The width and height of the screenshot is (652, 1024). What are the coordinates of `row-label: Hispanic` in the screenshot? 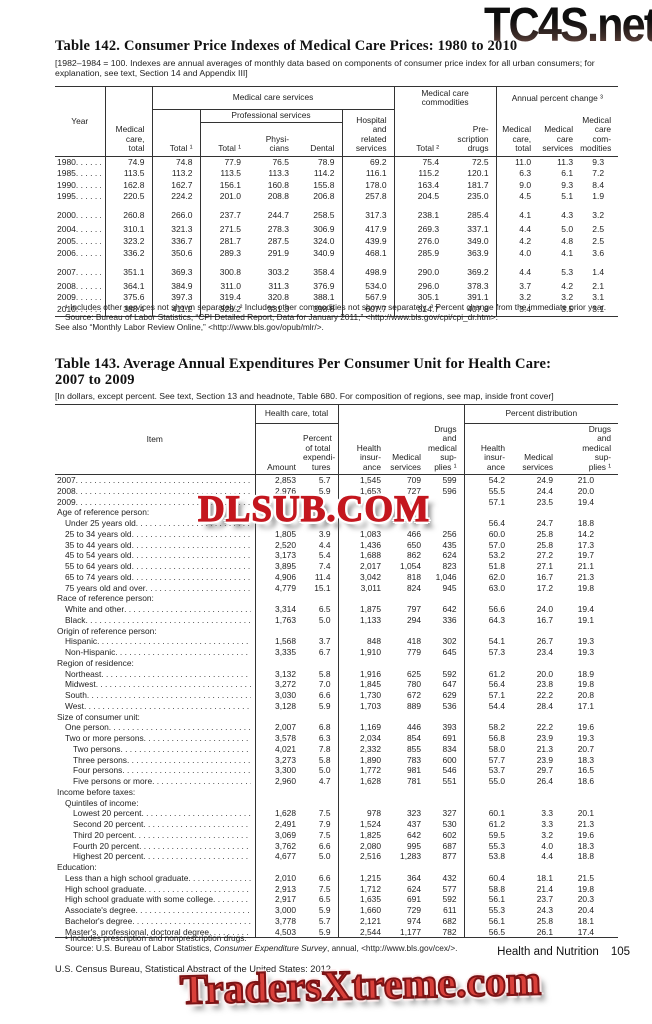 It's located at (155, 641).